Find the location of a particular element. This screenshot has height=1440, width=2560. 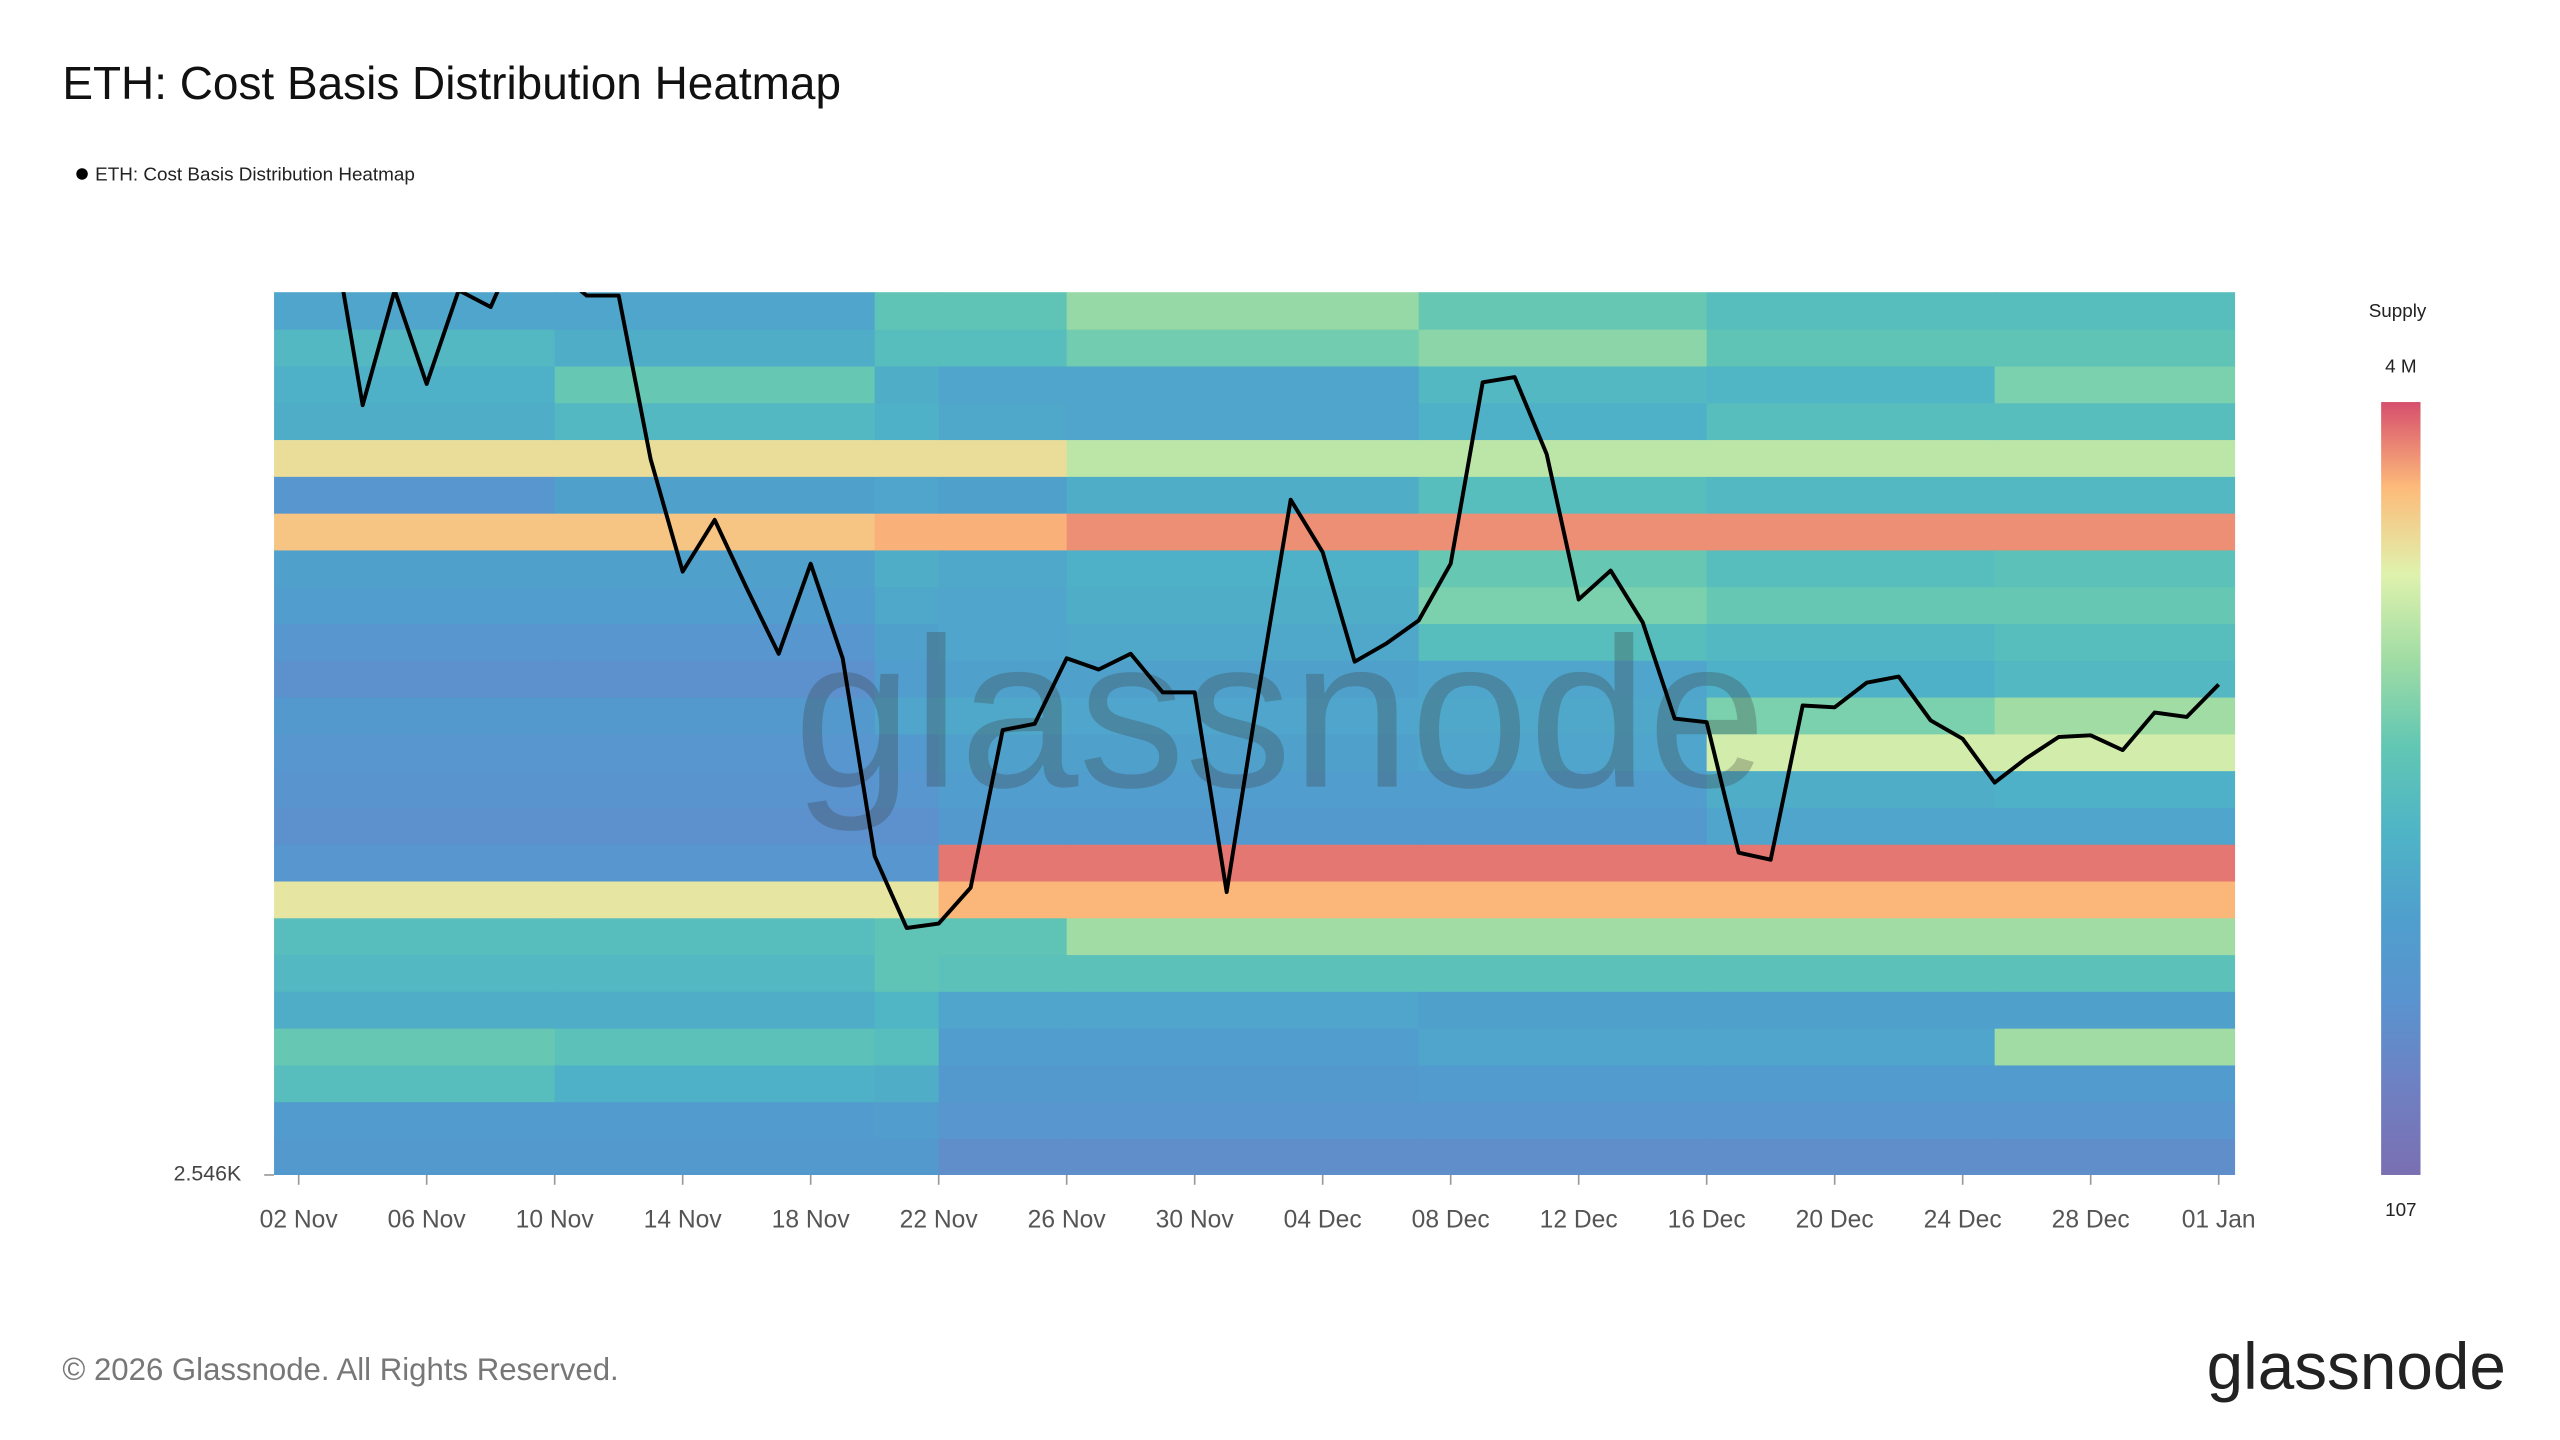

x-tick-label: 20 Dec is located at coordinates (1835, 1219).